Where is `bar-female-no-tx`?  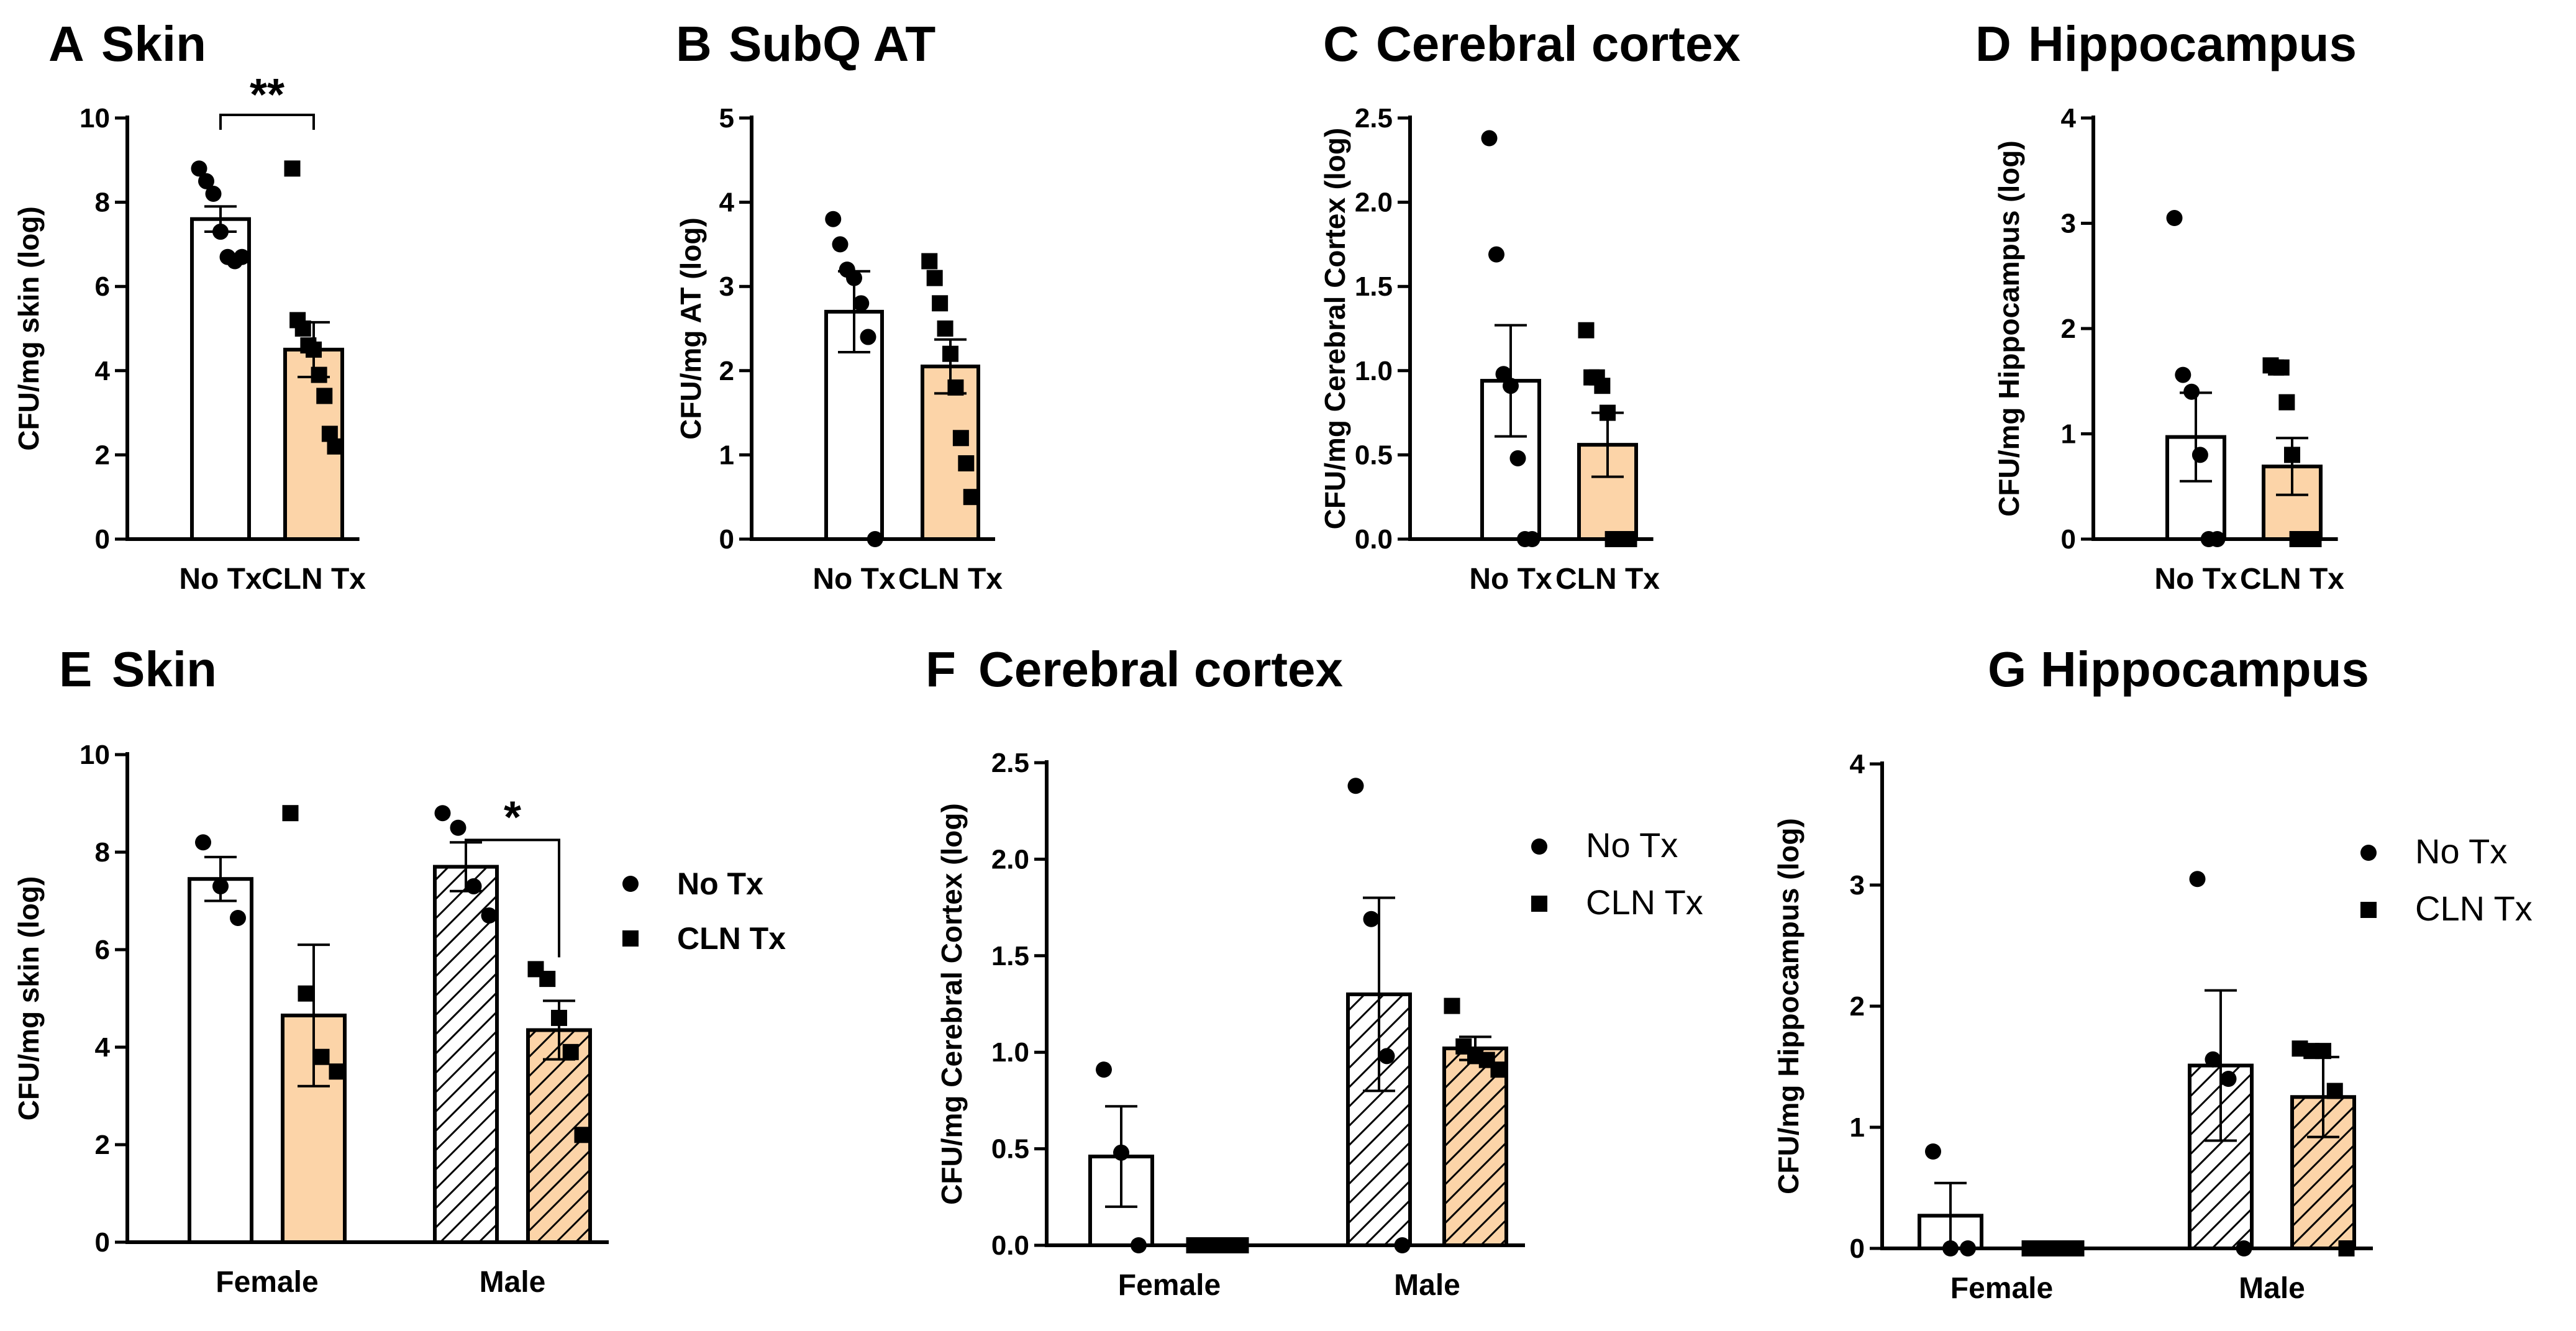
bar-female-no-tx is located at coordinates (220, 1039).